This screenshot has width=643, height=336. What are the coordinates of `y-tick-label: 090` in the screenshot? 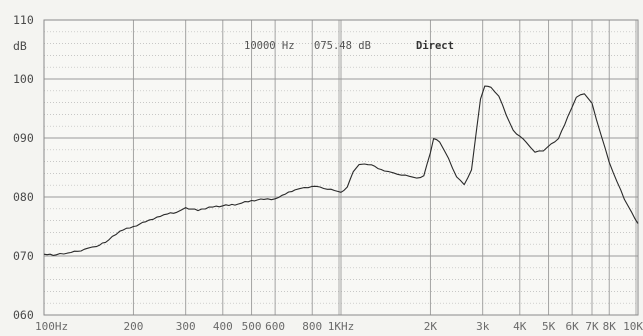 It's located at (23, 138).